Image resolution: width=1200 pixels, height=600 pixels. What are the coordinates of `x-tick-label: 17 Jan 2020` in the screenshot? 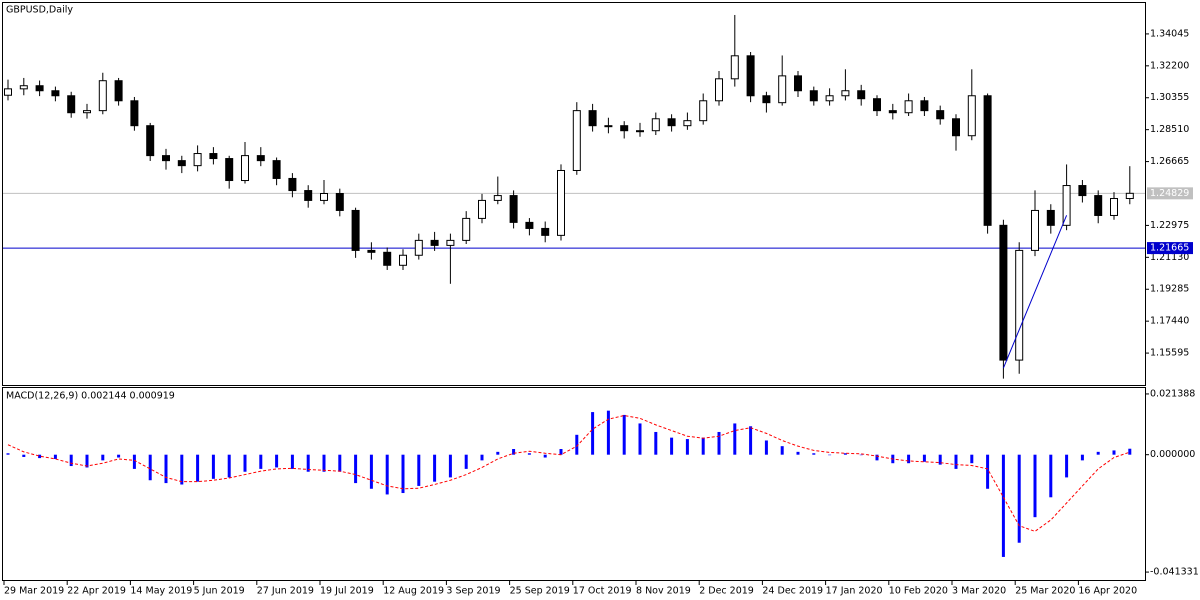 It's located at (854, 591).